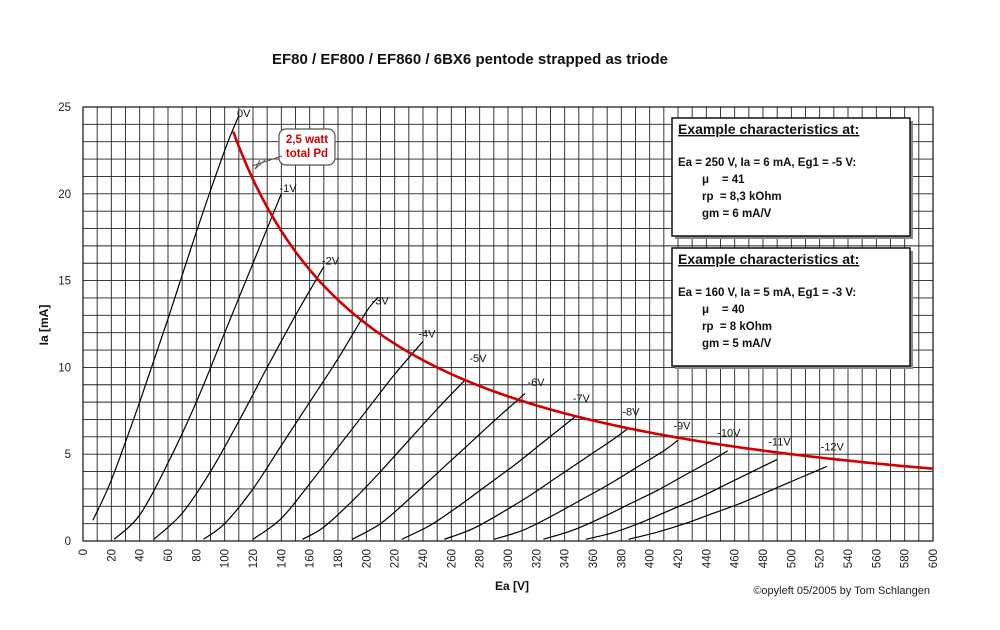  I want to click on y-tick-label: 5, so click(68, 455).